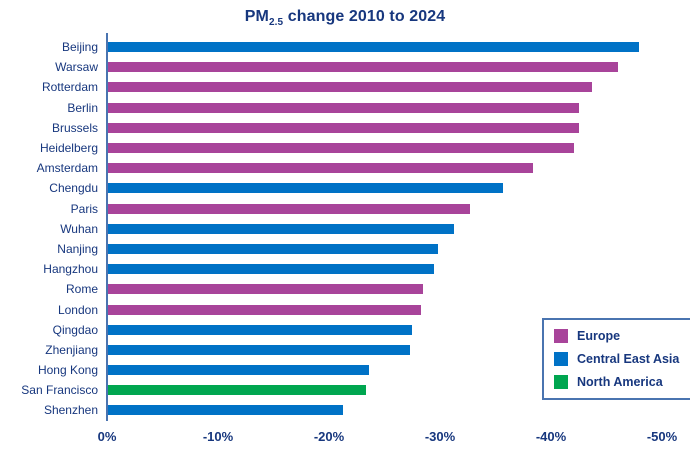  What do you see at coordinates (364, 16) in the screenshot?
I see `title-suffix: change 2010 to 2024` at bounding box center [364, 16].